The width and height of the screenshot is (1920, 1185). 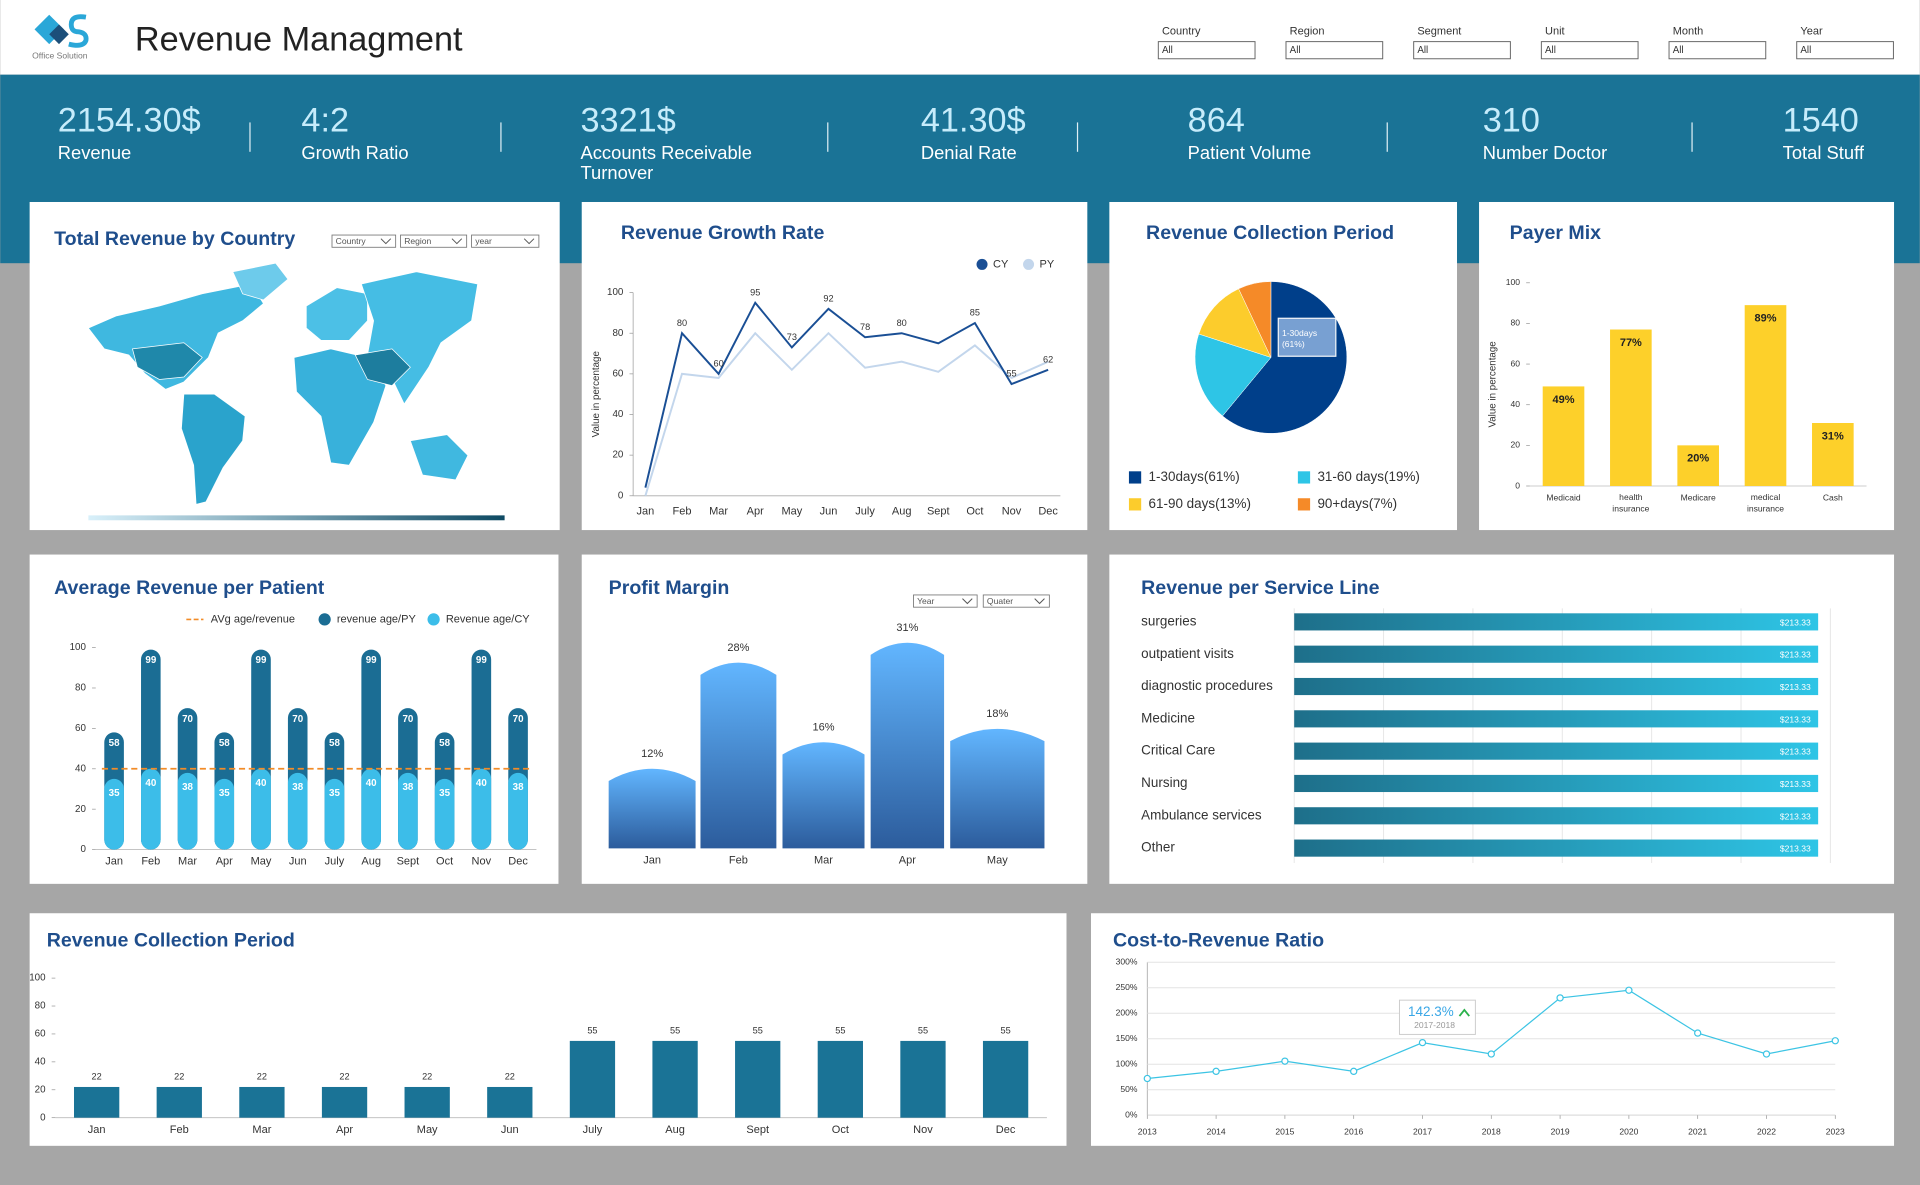 What do you see at coordinates (902, 512) in the screenshot?
I see `x-tick-label: Aug` at bounding box center [902, 512].